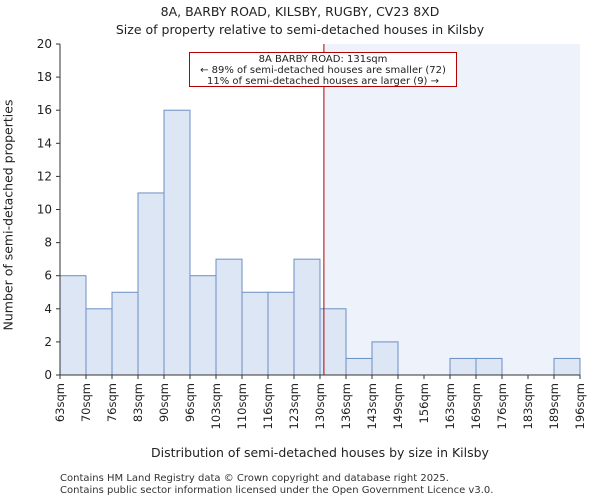 Image resolution: width=600 pixels, height=500 pixels. What do you see at coordinates (164, 402) in the screenshot?
I see `x-tick-label: 90sqm` at bounding box center [164, 402].